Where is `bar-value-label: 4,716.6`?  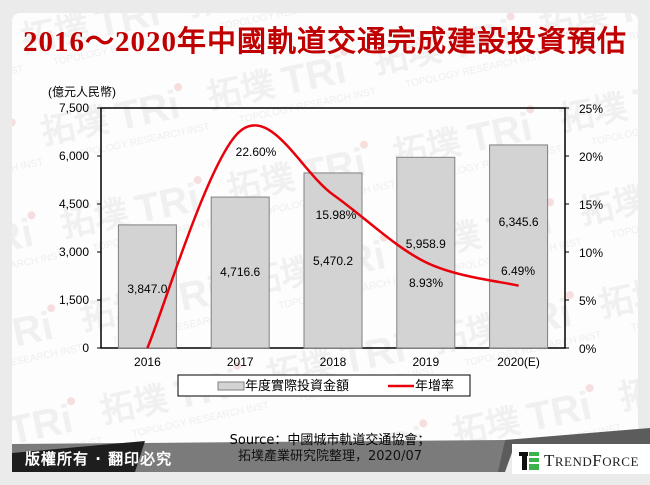 bar-value-label: 4,716.6 is located at coordinates (240, 272).